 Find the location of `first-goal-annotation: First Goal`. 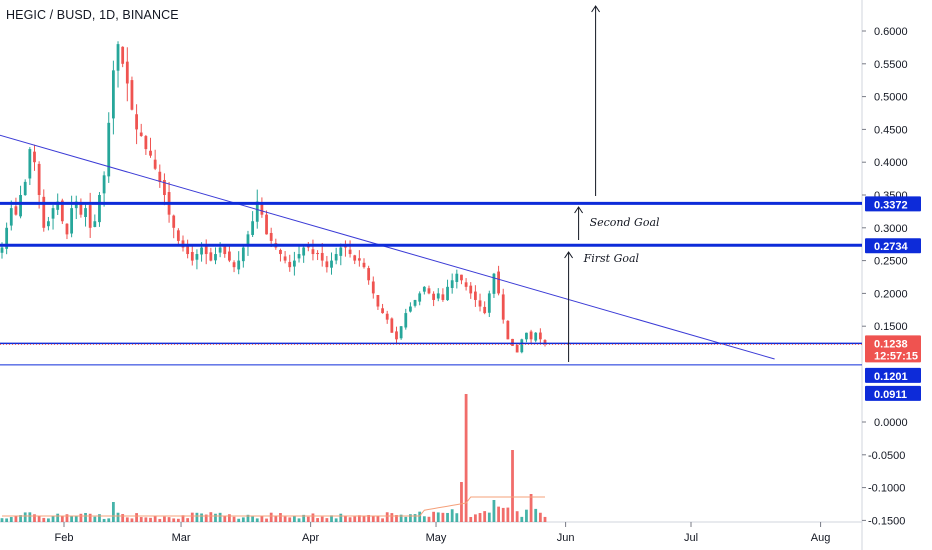

first-goal-annotation: First Goal is located at coordinates (611, 258).